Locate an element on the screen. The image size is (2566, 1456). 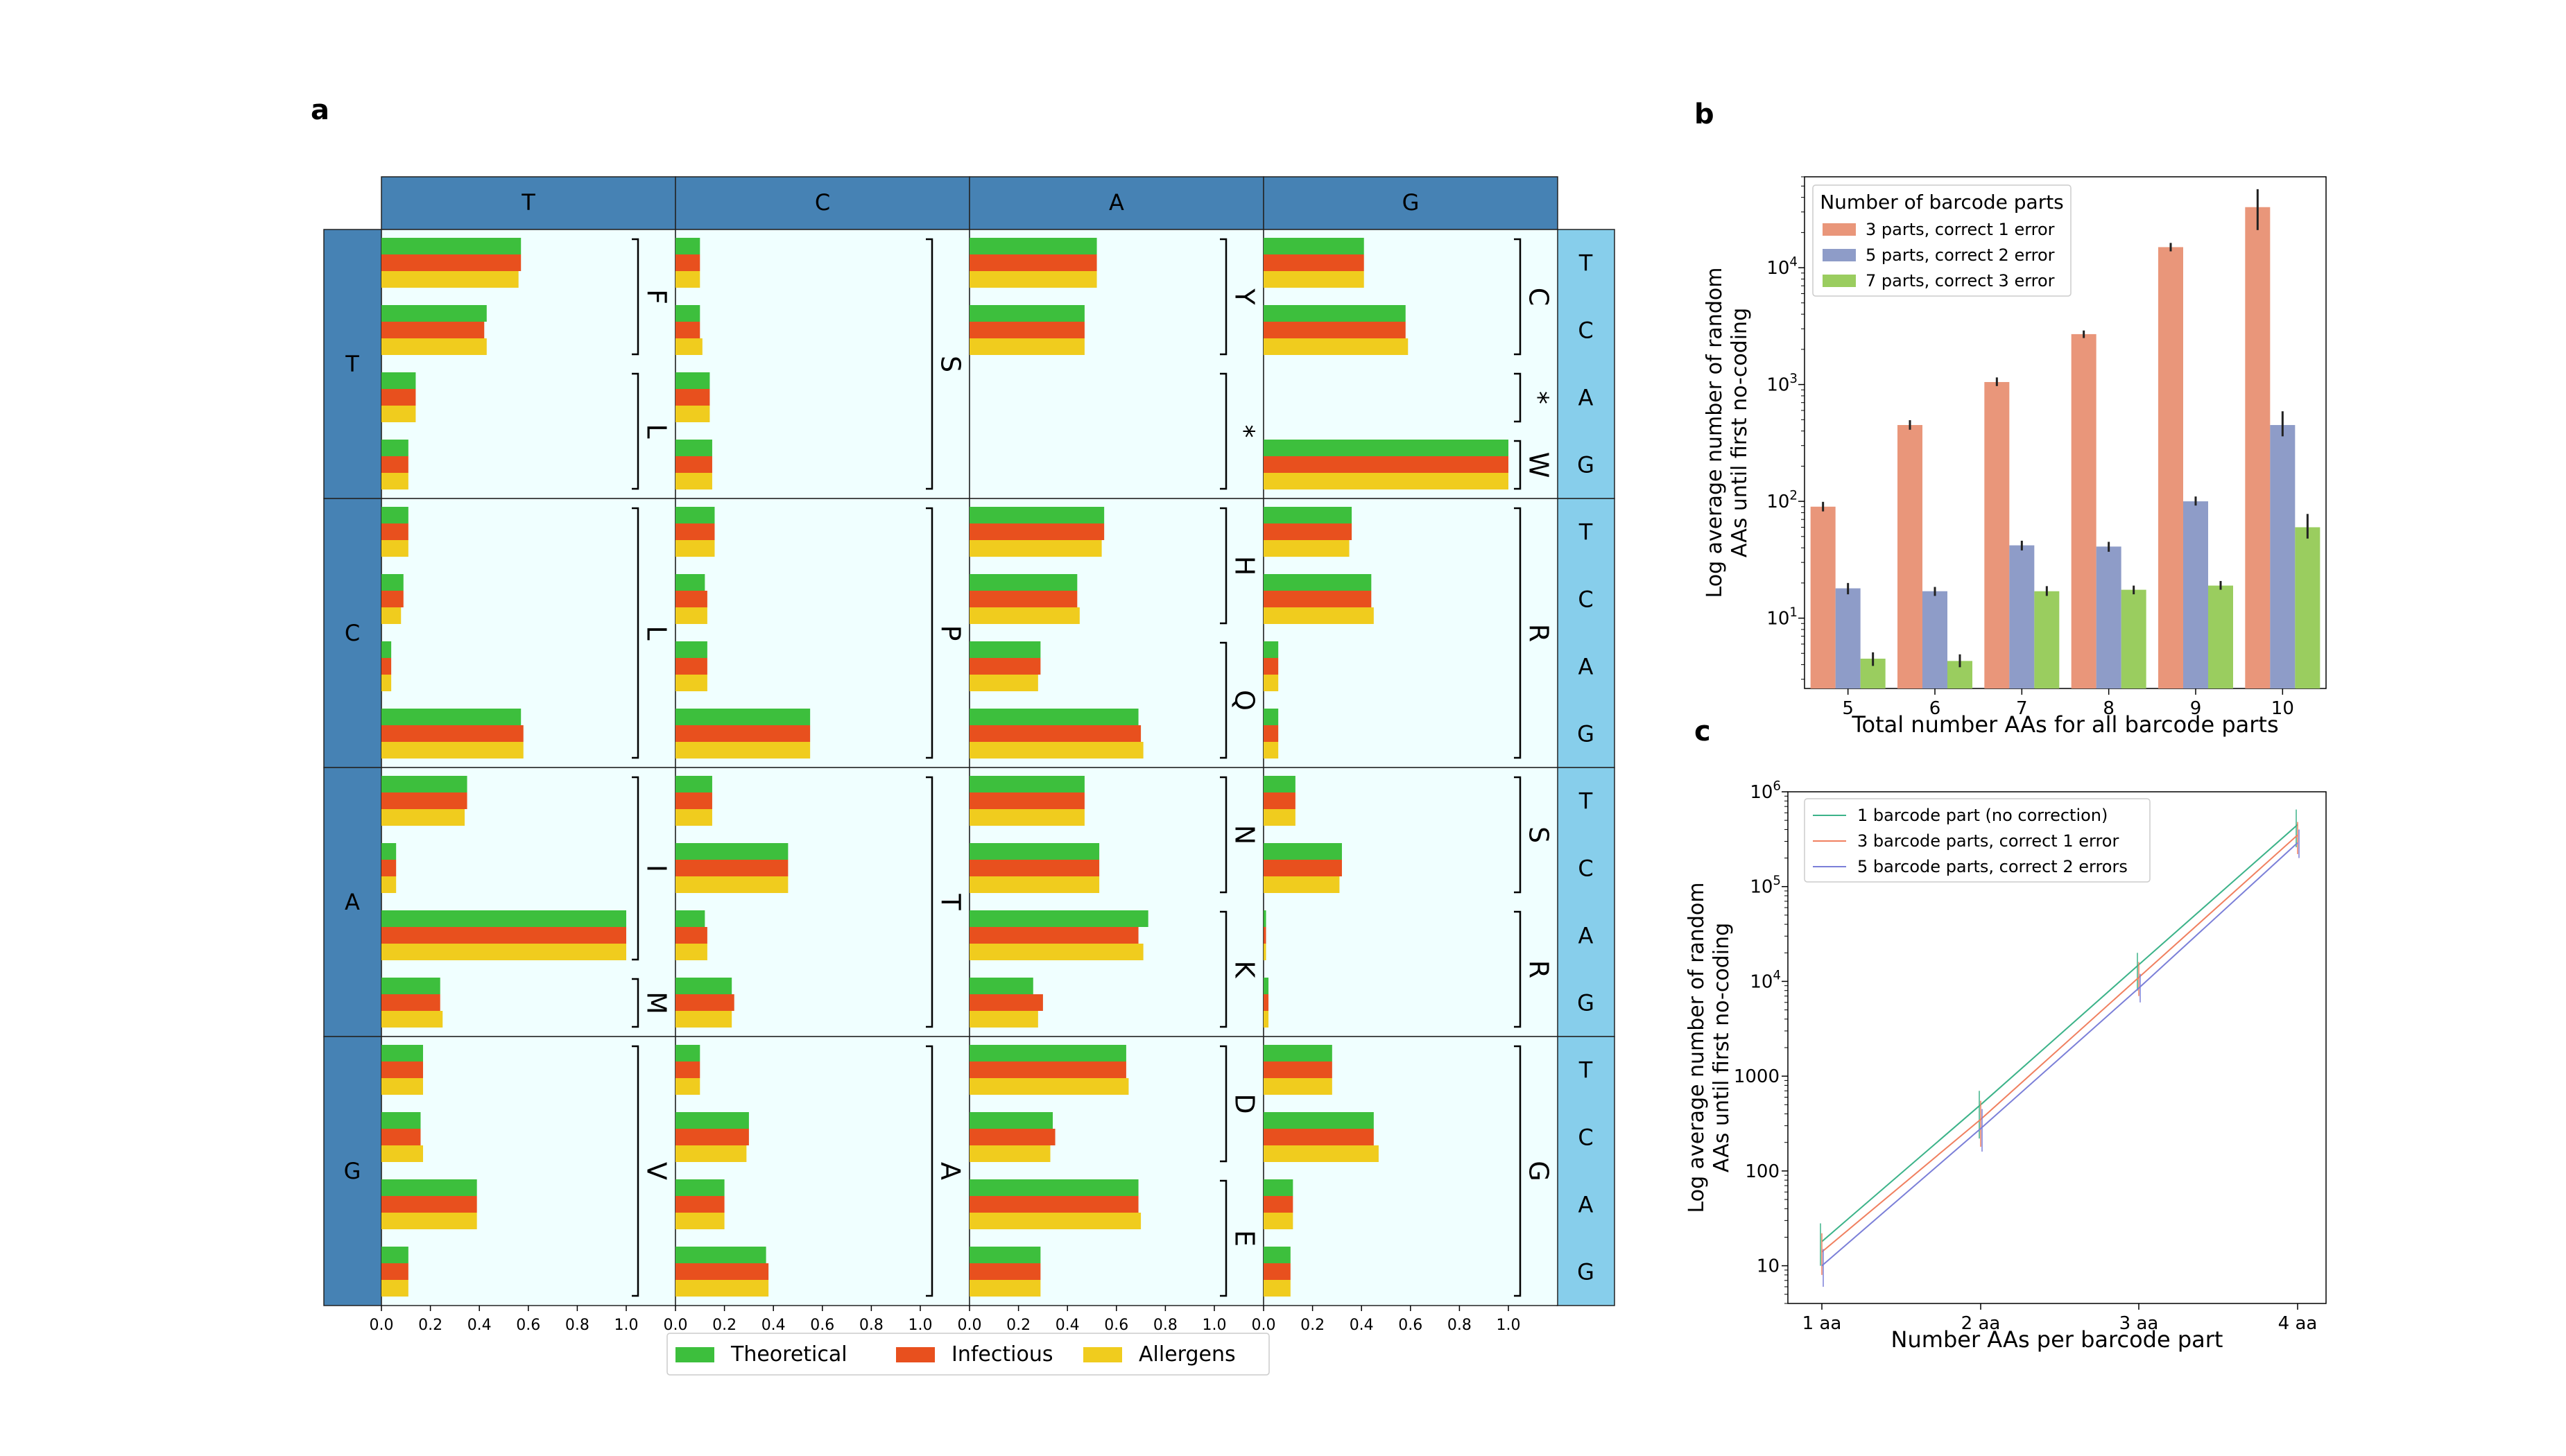
x-tick-label: 8 is located at coordinates (2109, 708).